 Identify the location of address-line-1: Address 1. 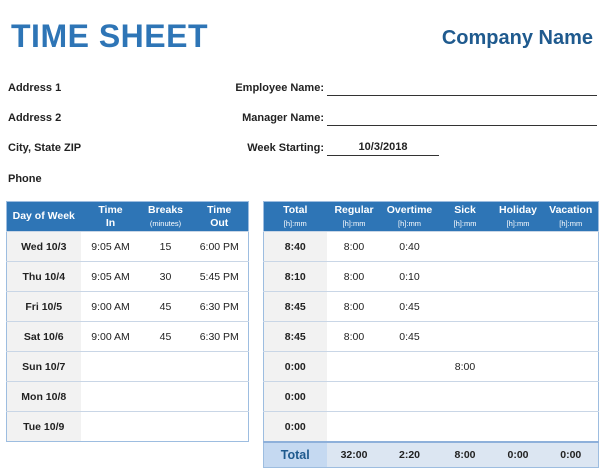
(35, 88).